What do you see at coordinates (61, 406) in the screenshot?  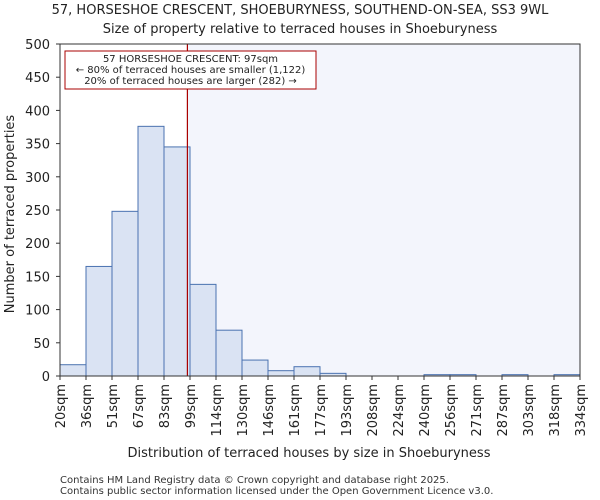 I see `x-tick-label: 20sqm` at bounding box center [61, 406].